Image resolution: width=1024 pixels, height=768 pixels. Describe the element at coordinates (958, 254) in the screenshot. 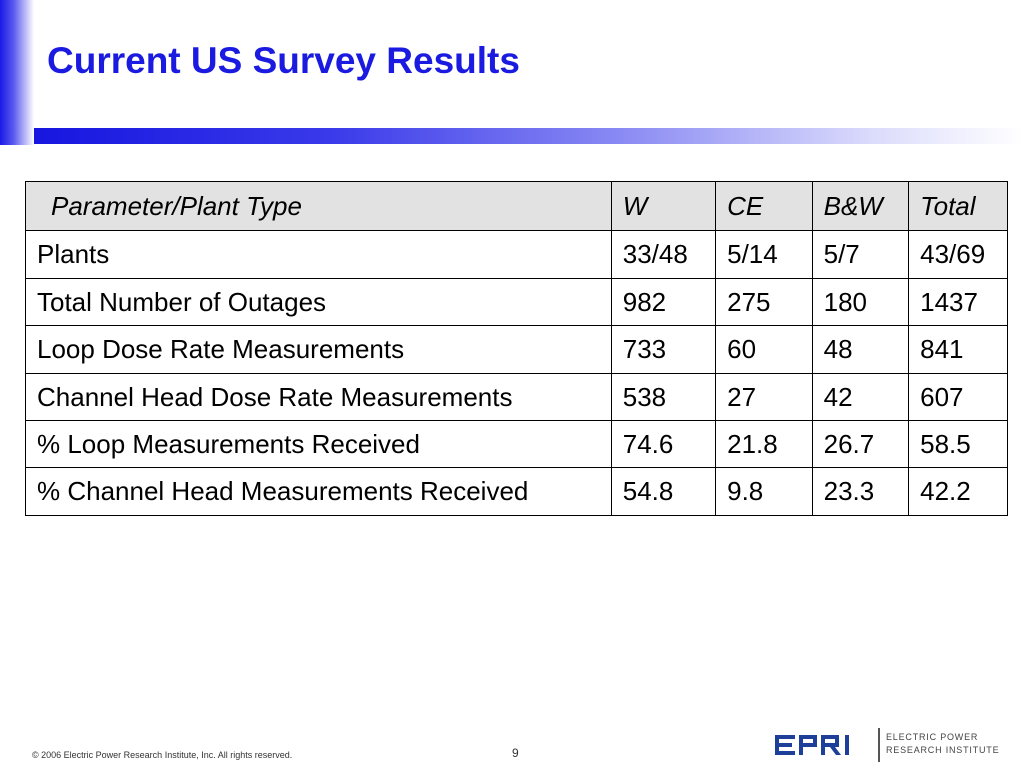

I see `cell-total: 43/69` at that location.